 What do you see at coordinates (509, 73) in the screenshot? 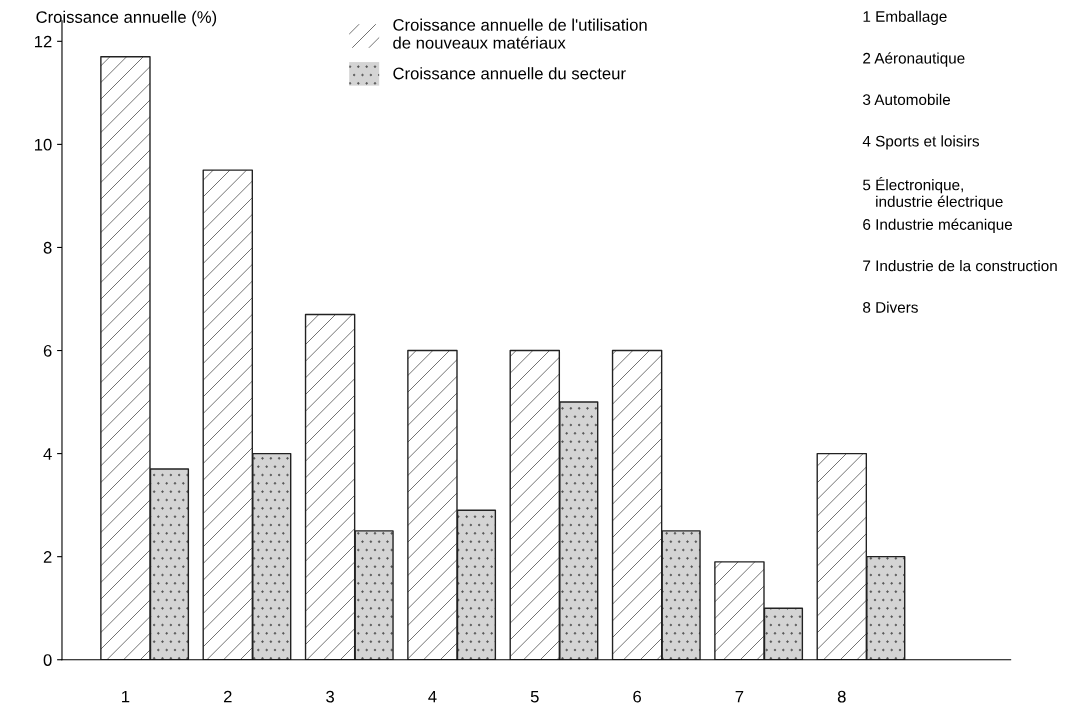
I see `legend-label: Croissance annuelle du secteur` at bounding box center [509, 73].